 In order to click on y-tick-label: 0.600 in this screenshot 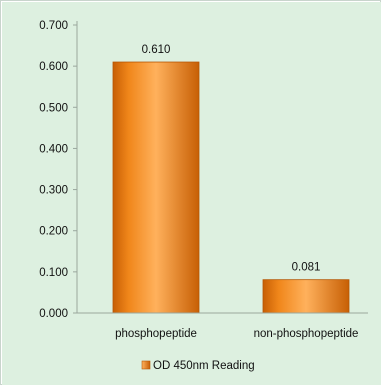, I will do `click(53, 67)`.